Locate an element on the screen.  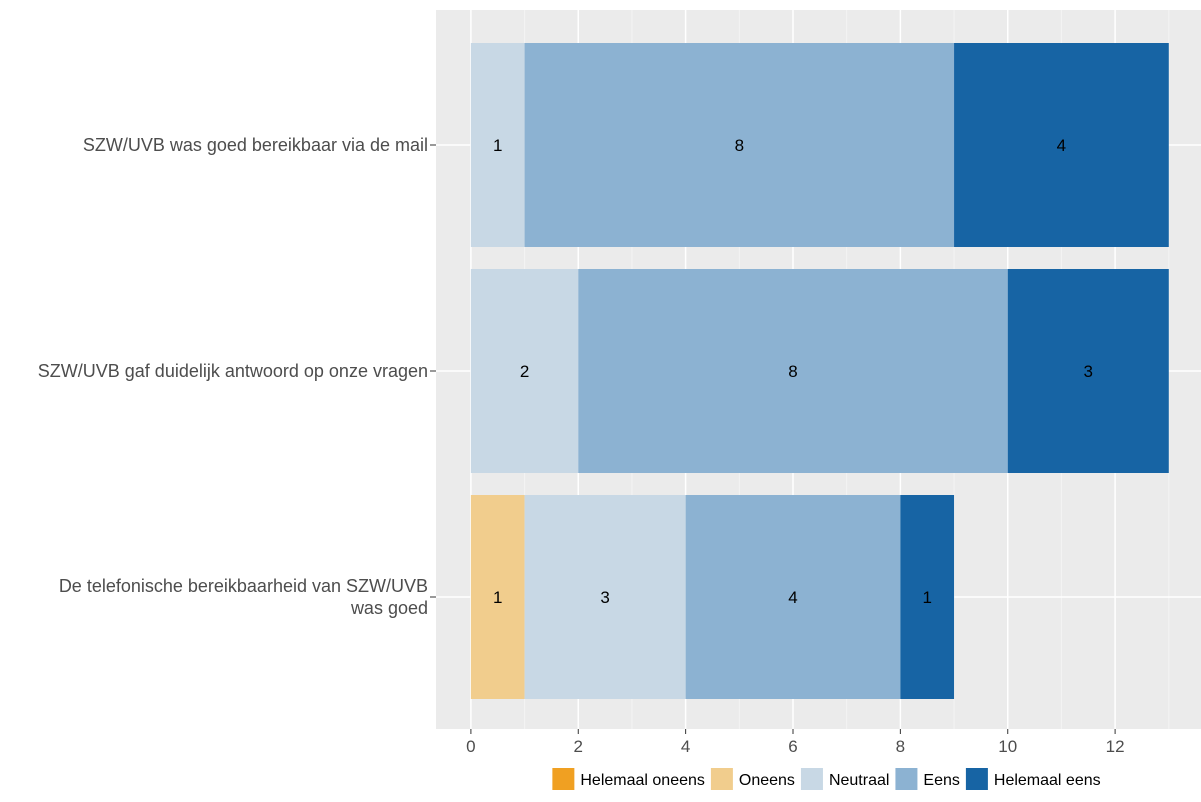
x-tick-label: 10 is located at coordinates (1007, 746).